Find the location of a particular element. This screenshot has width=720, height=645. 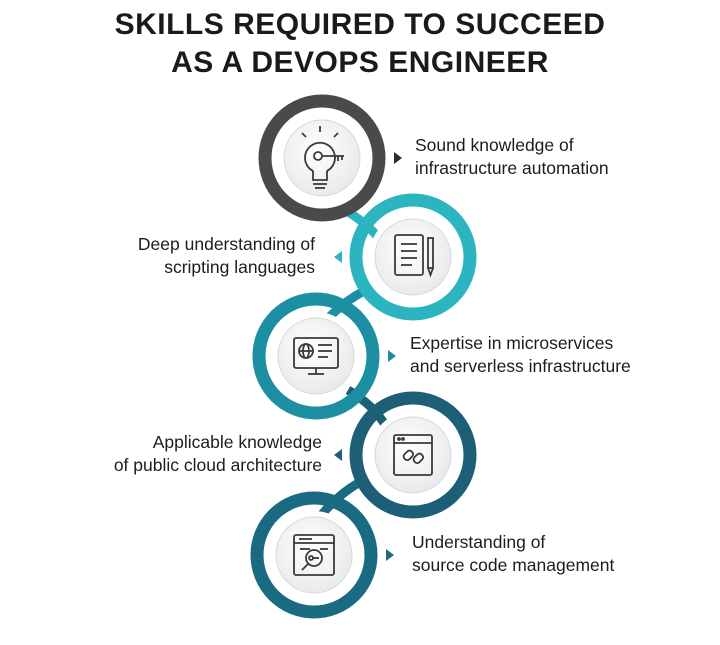

skill-label-1-line-2: infrastructure automation is located at coordinates (512, 168).